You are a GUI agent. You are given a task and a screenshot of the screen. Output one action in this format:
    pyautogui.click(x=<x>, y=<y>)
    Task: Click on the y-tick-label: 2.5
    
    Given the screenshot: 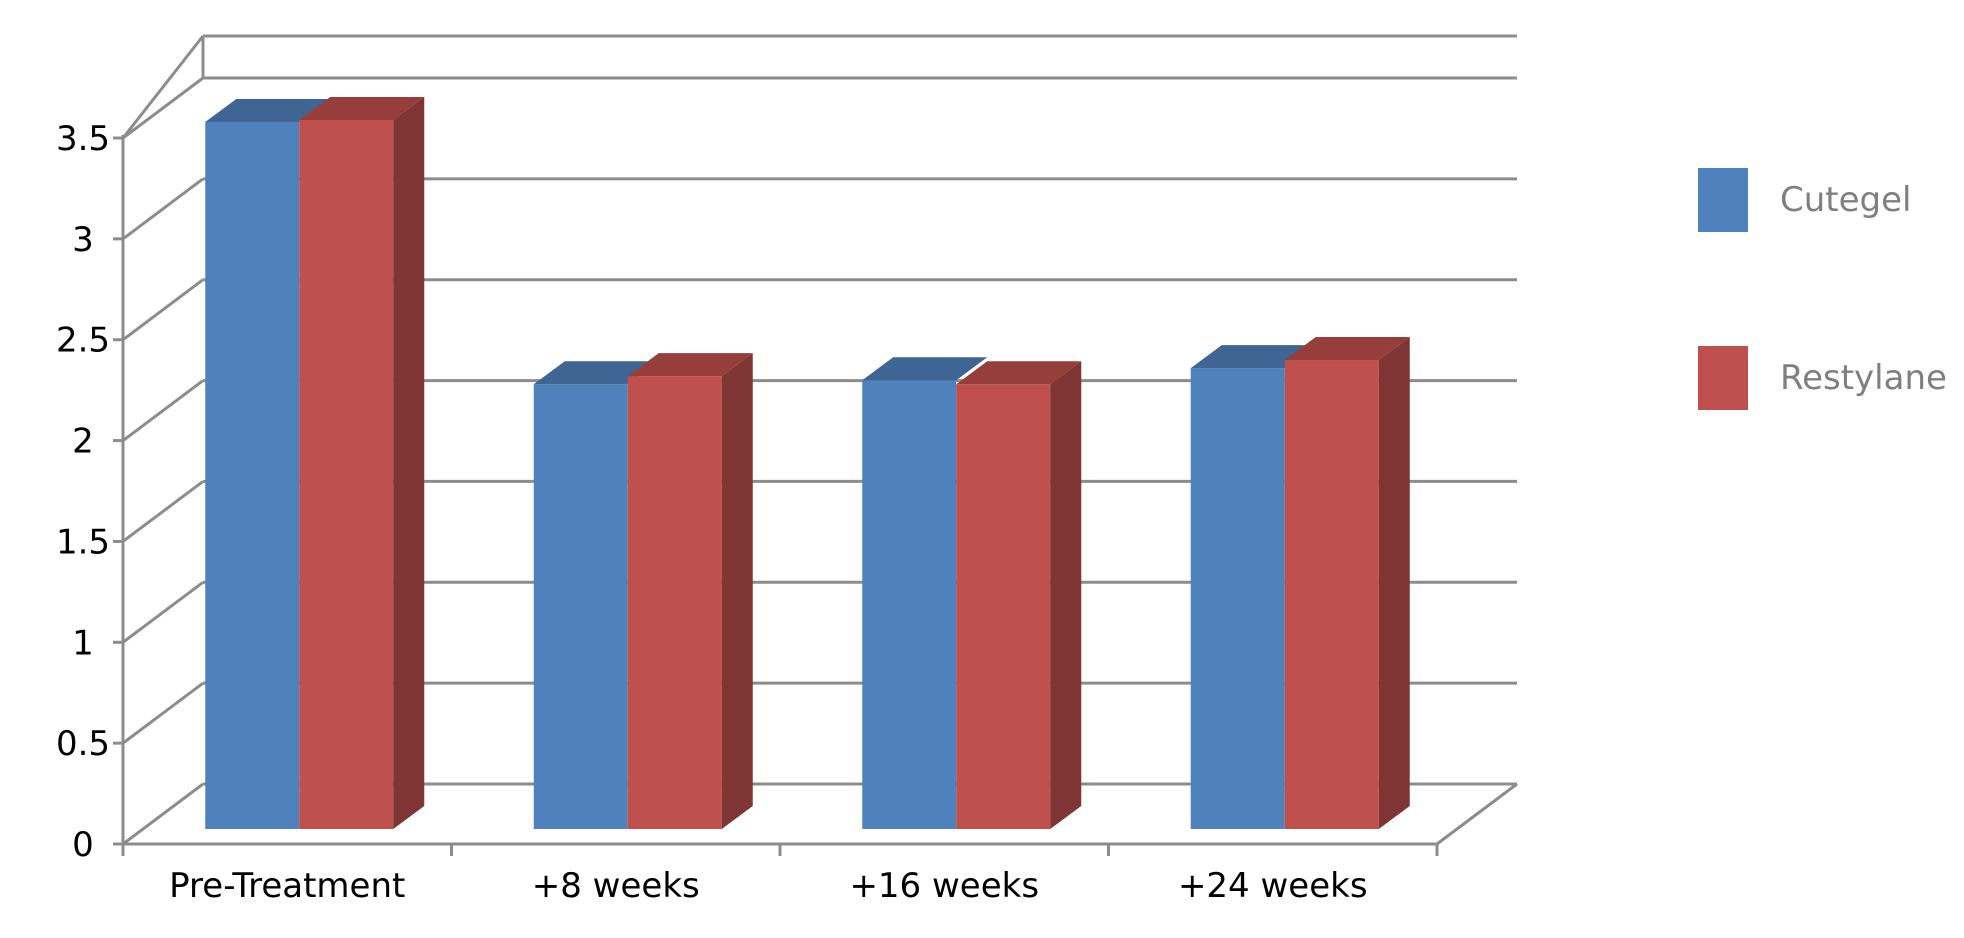 What is the action you would take?
    pyautogui.click(x=83, y=341)
    